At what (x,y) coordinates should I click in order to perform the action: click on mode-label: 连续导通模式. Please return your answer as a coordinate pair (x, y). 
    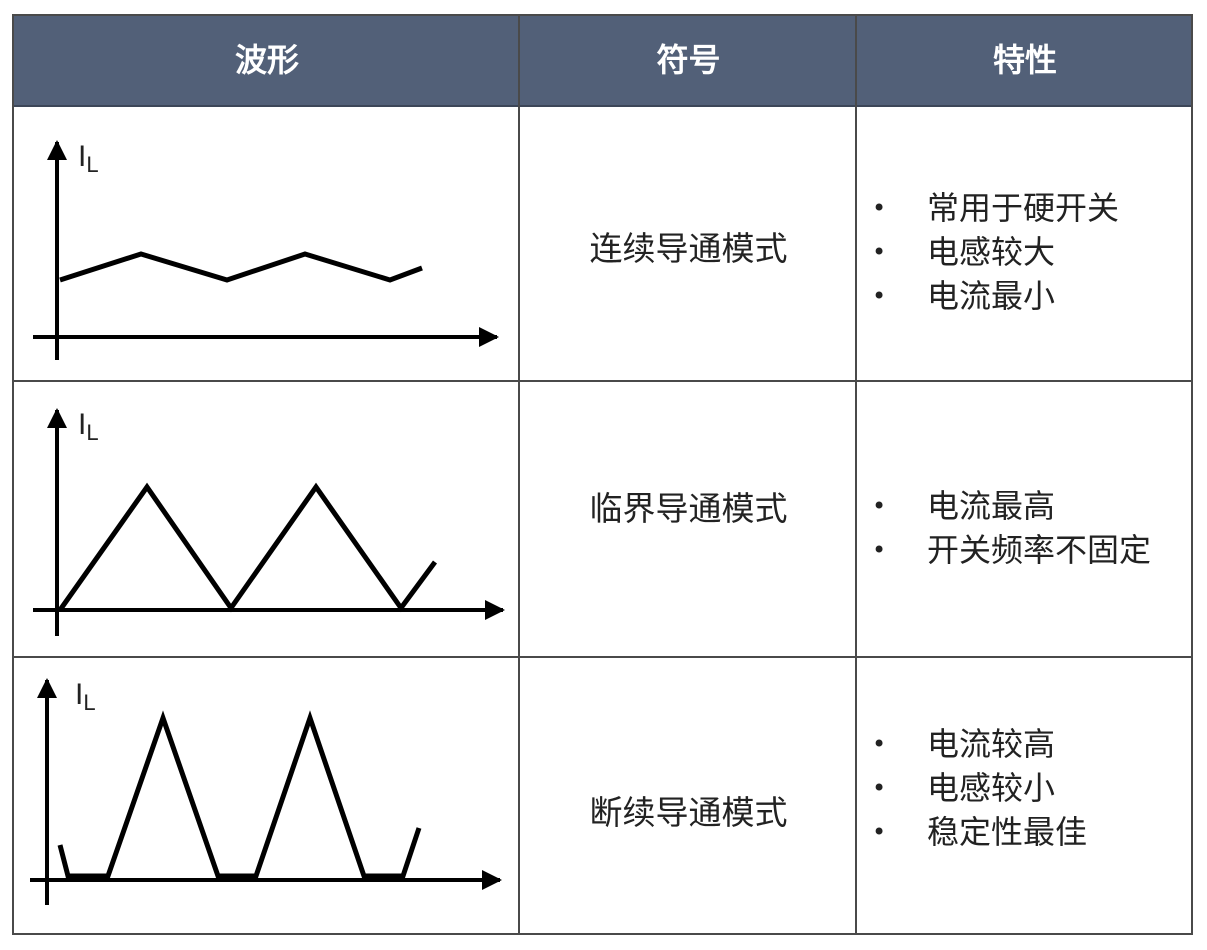
    Looking at the image, I should click on (688, 248).